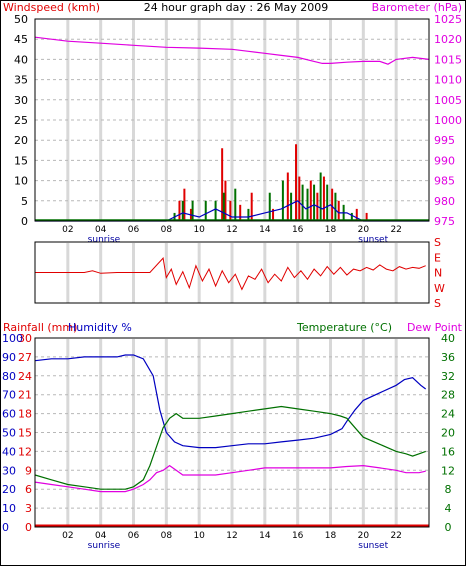  Describe the element at coordinates (236, 7) in the screenshot. I see `chart-title: 24 hour graph day : 26 May 2009` at that location.